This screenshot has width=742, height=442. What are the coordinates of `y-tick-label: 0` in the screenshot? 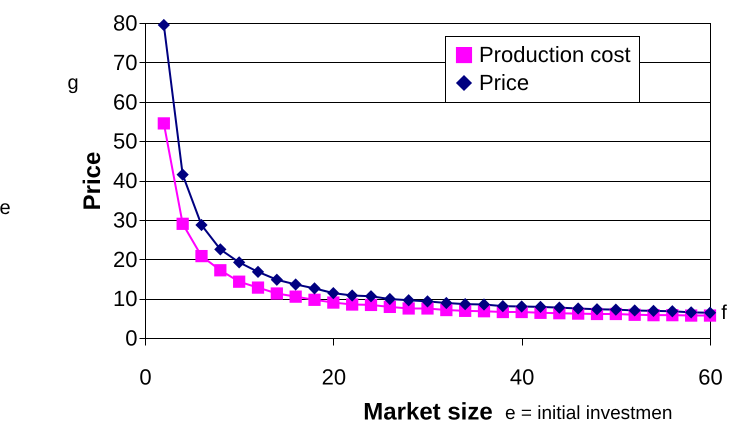 It's located at (131, 338).